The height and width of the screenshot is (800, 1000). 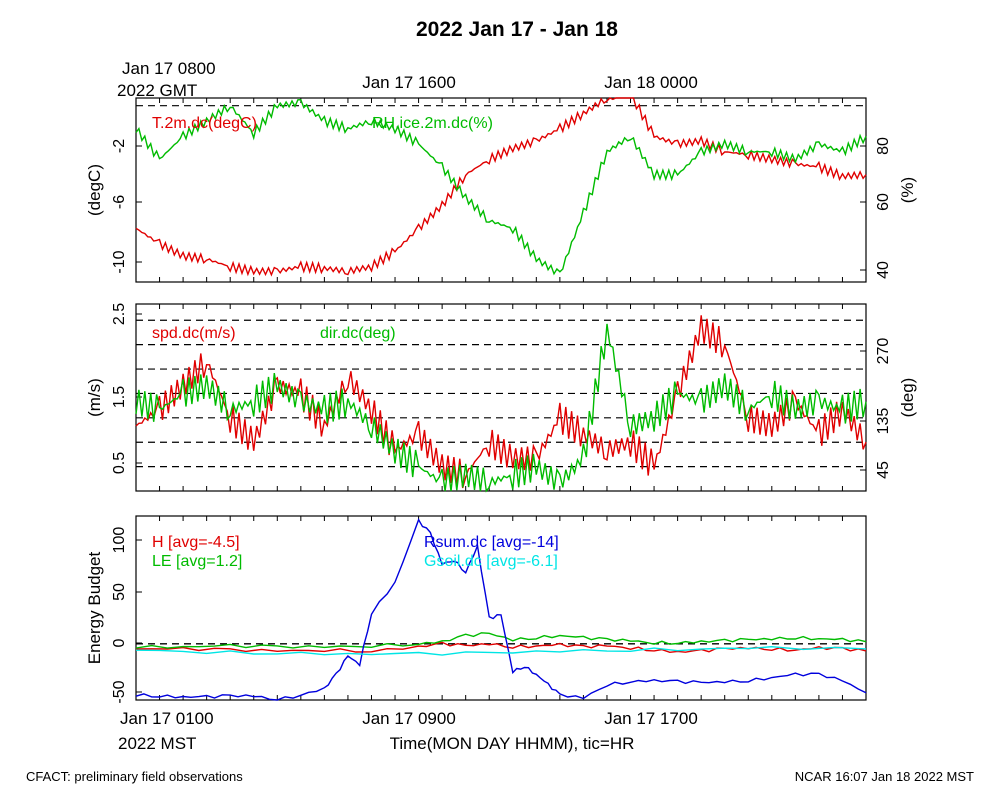 I want to click on y-axis-label-right: (%), so click(x=907, y=190).